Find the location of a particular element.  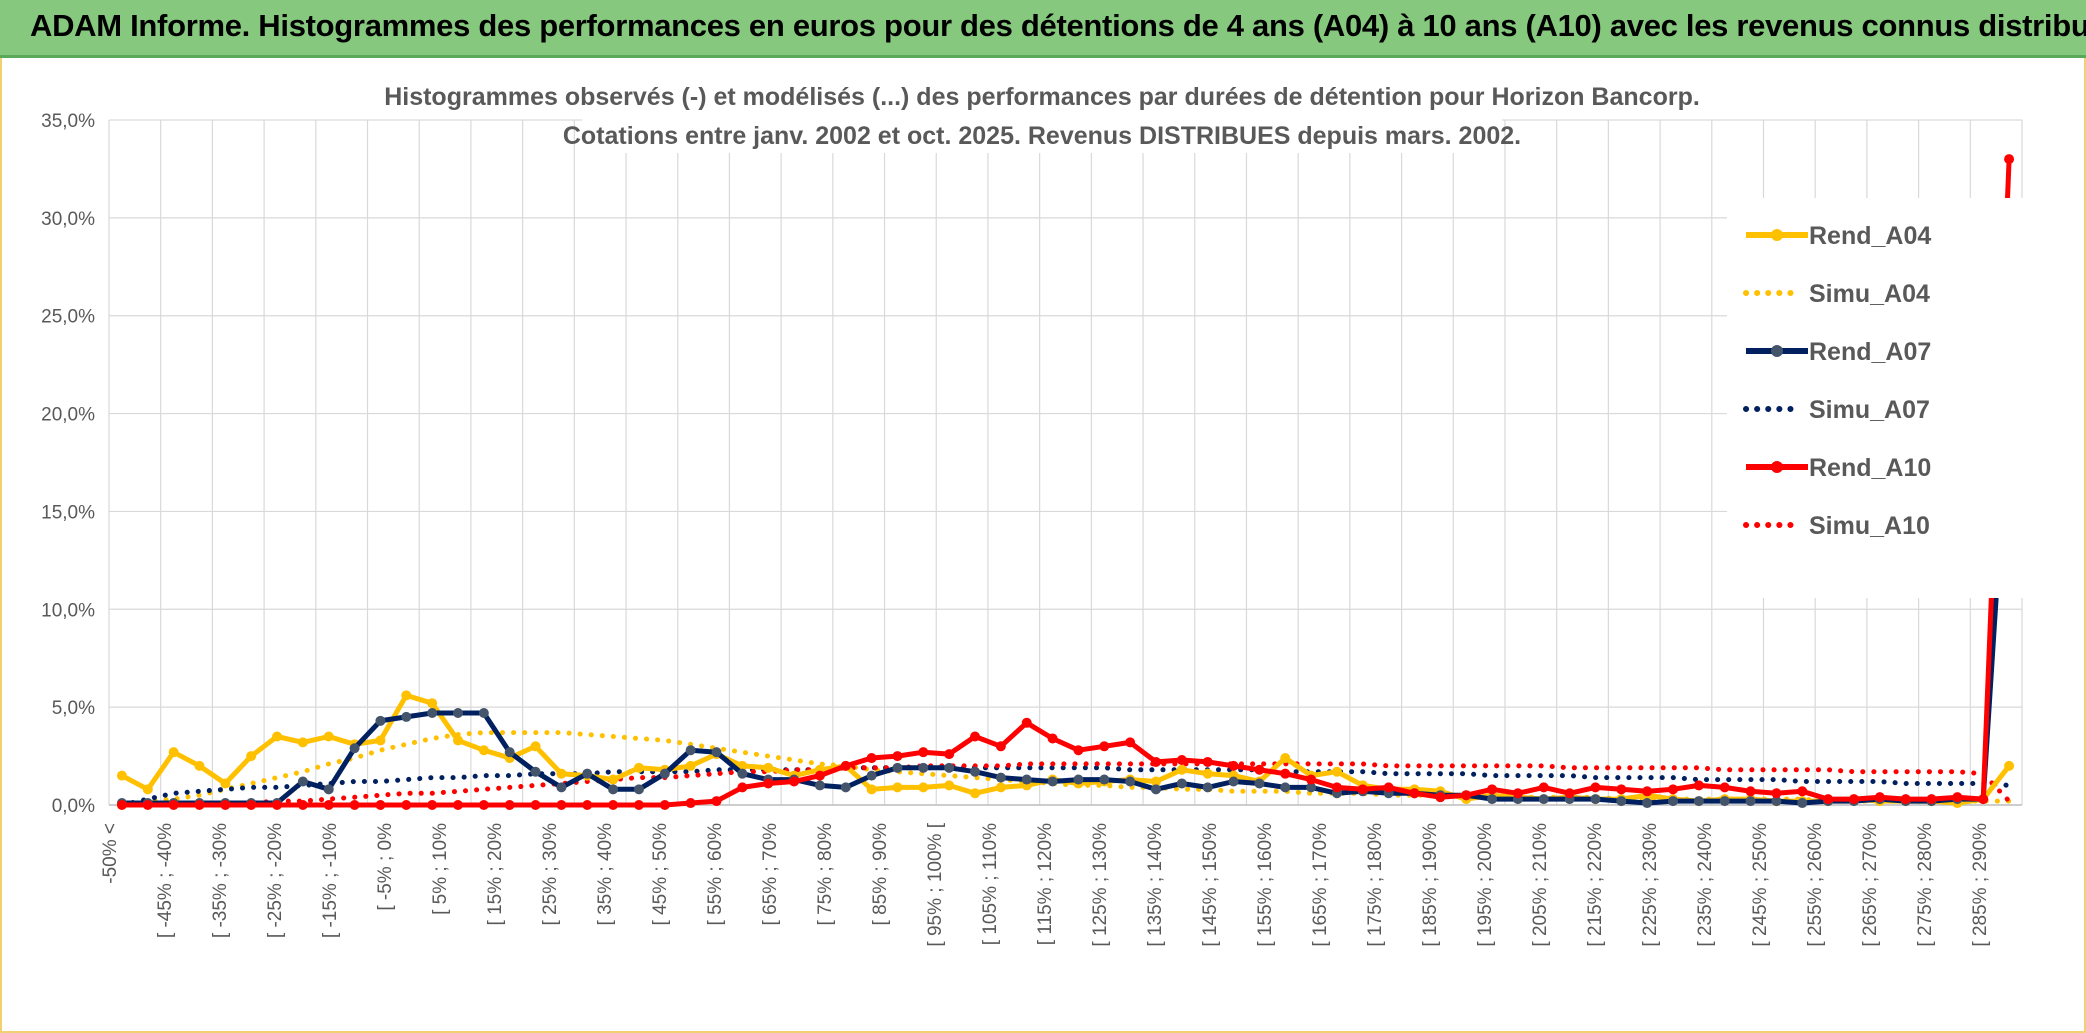

legend-label: Rend_A10 is located at coordinates (1870, 468).